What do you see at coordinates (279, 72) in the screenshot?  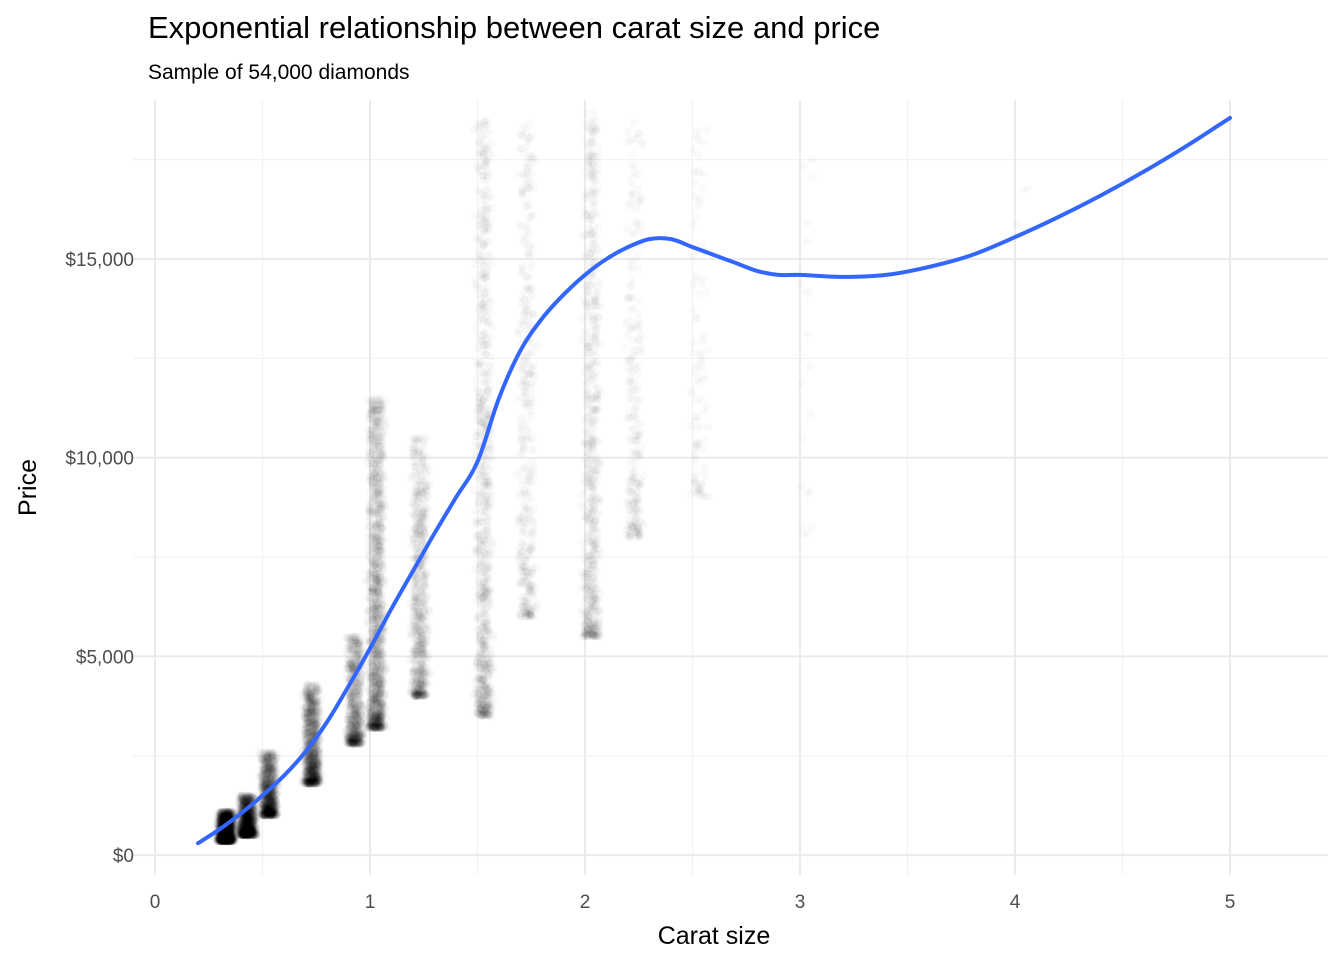 I see `chart-subtitle: Sample of 54,000 diamonds` at bounding box center [279, 72].